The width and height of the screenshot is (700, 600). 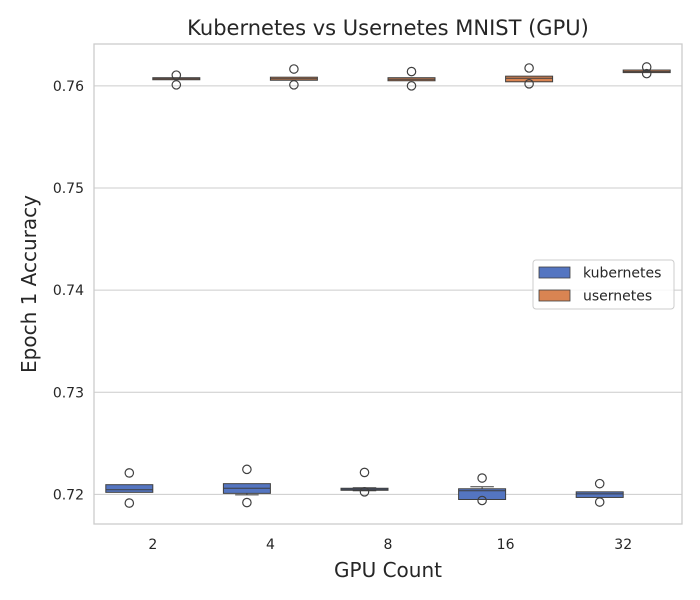 What do you see at coordinates (152, 545) in the screenshot?
I see `x-tick-label: 2` at bounding box center [152, 545].